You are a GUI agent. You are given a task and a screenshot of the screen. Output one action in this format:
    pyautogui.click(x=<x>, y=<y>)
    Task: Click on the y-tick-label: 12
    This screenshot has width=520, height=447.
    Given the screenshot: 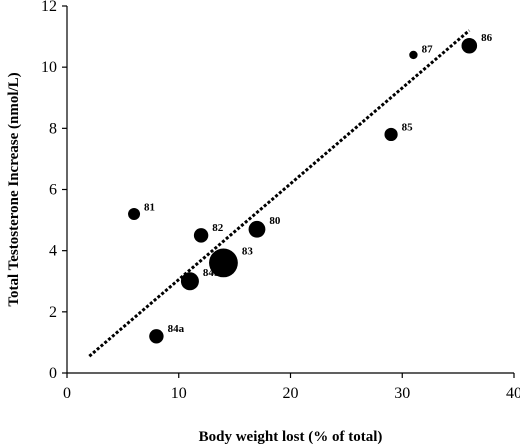 What is the action you would take?
    pyautogui.click(x=49, y=7)
    